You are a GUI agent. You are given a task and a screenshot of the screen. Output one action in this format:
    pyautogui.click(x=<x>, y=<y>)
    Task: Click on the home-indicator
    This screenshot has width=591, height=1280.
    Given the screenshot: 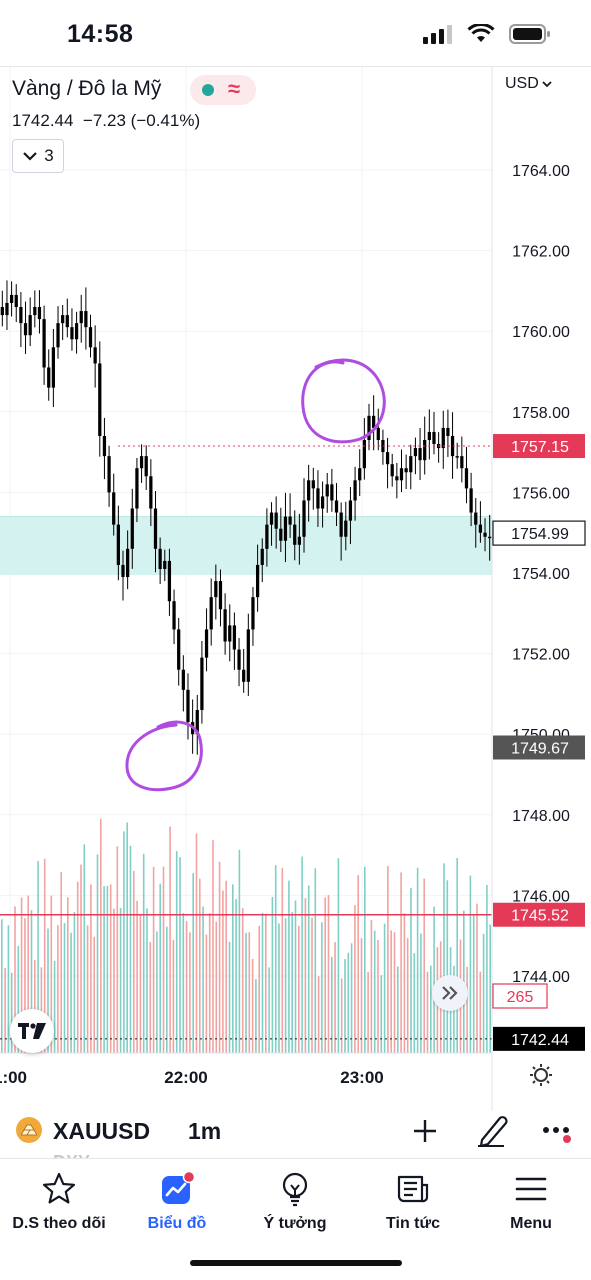 What is the action you would take?
    pyautogui.click(x=296, y=1263)
    